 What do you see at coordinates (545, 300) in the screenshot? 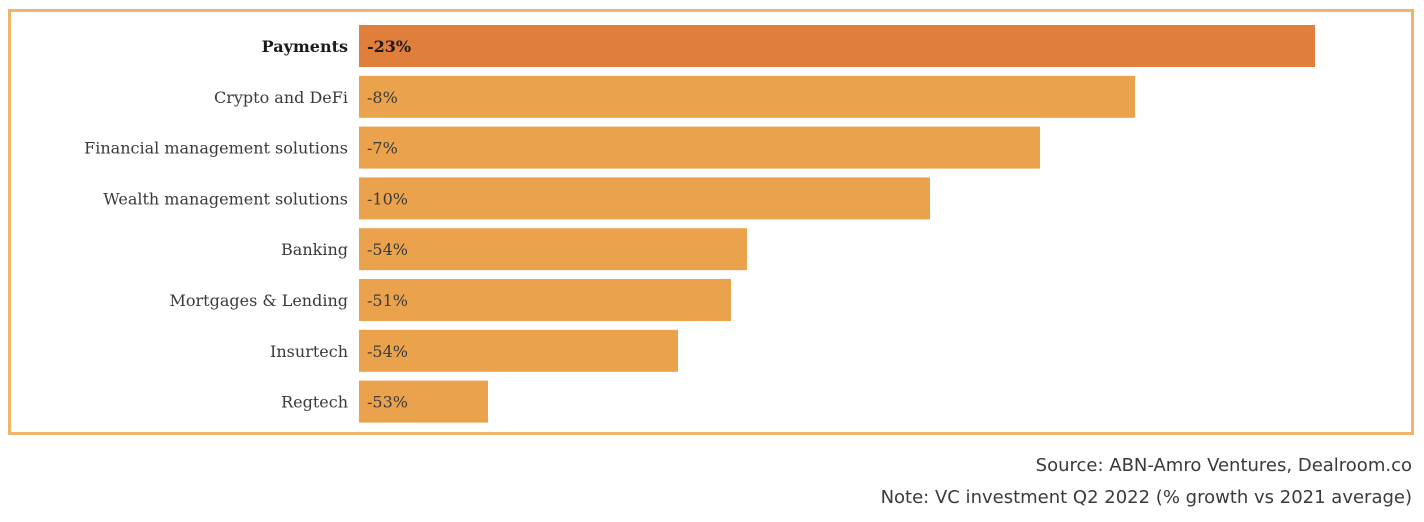
I see `bar-mortgages-lending` at bounding box center [545, 300].